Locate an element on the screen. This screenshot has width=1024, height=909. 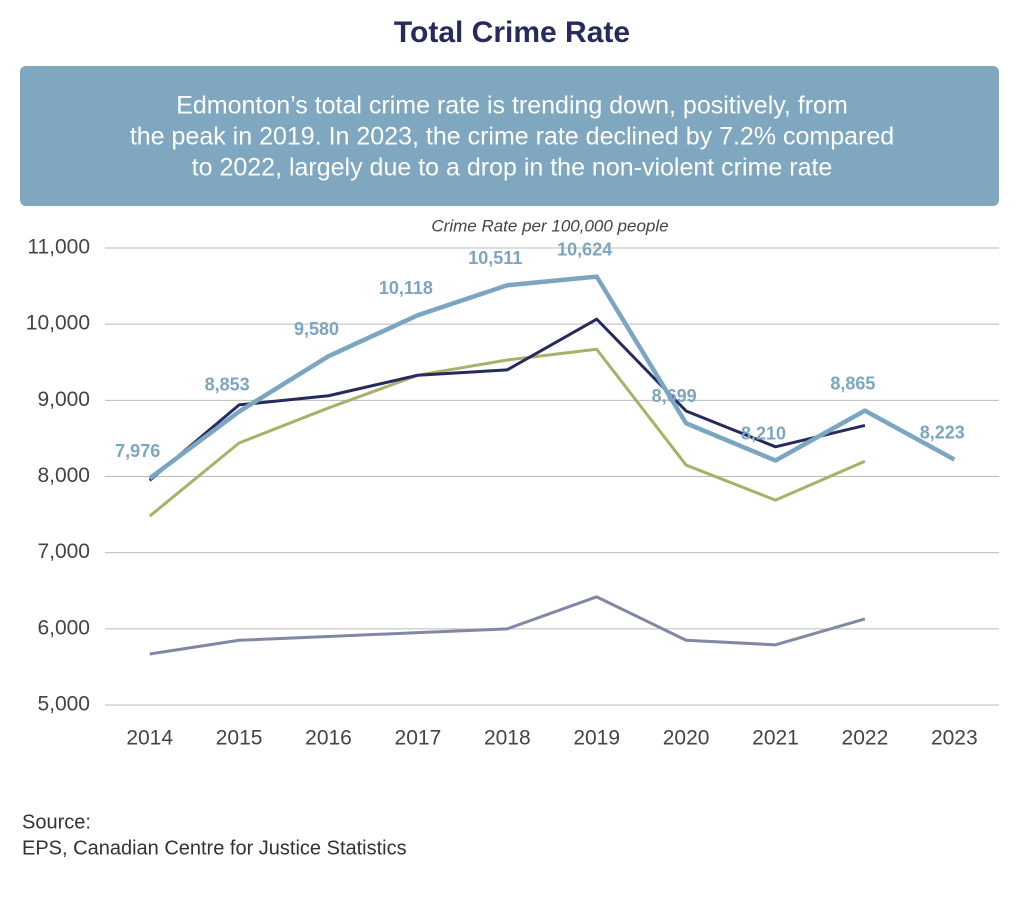
data-label: 8,223 is located at coordinates (942, 432).